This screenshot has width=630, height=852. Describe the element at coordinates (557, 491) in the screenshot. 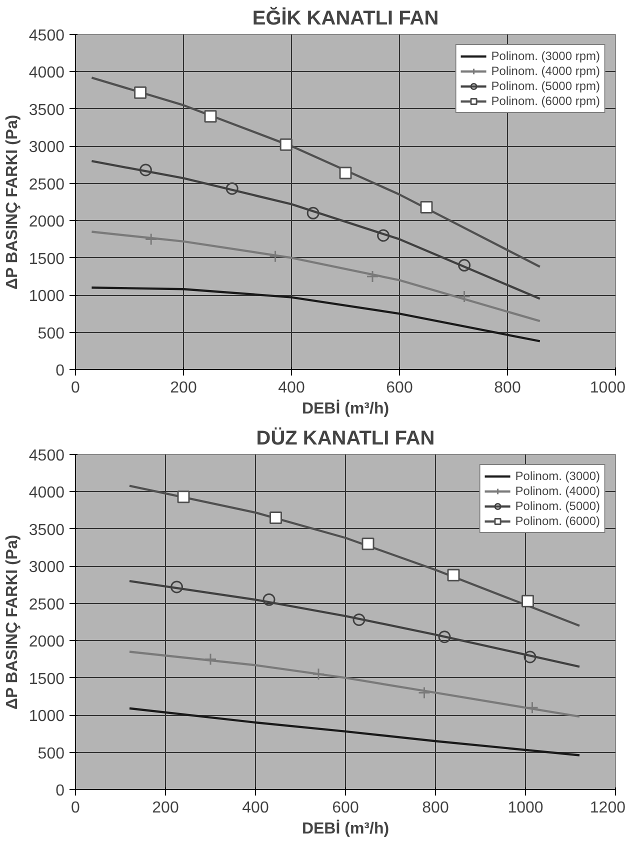

I see `legend-label: Polinom. (4000)` at that location.